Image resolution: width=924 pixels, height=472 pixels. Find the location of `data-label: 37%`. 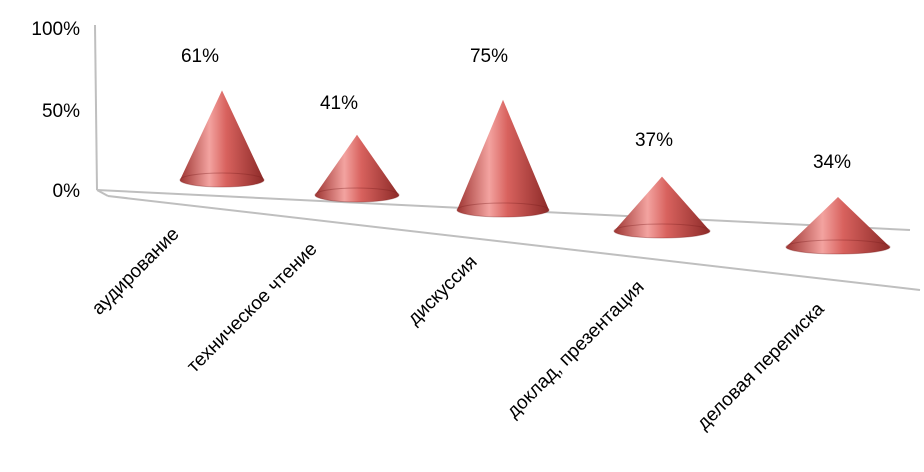

data-label: 37% is located at coordinates (654, 140).